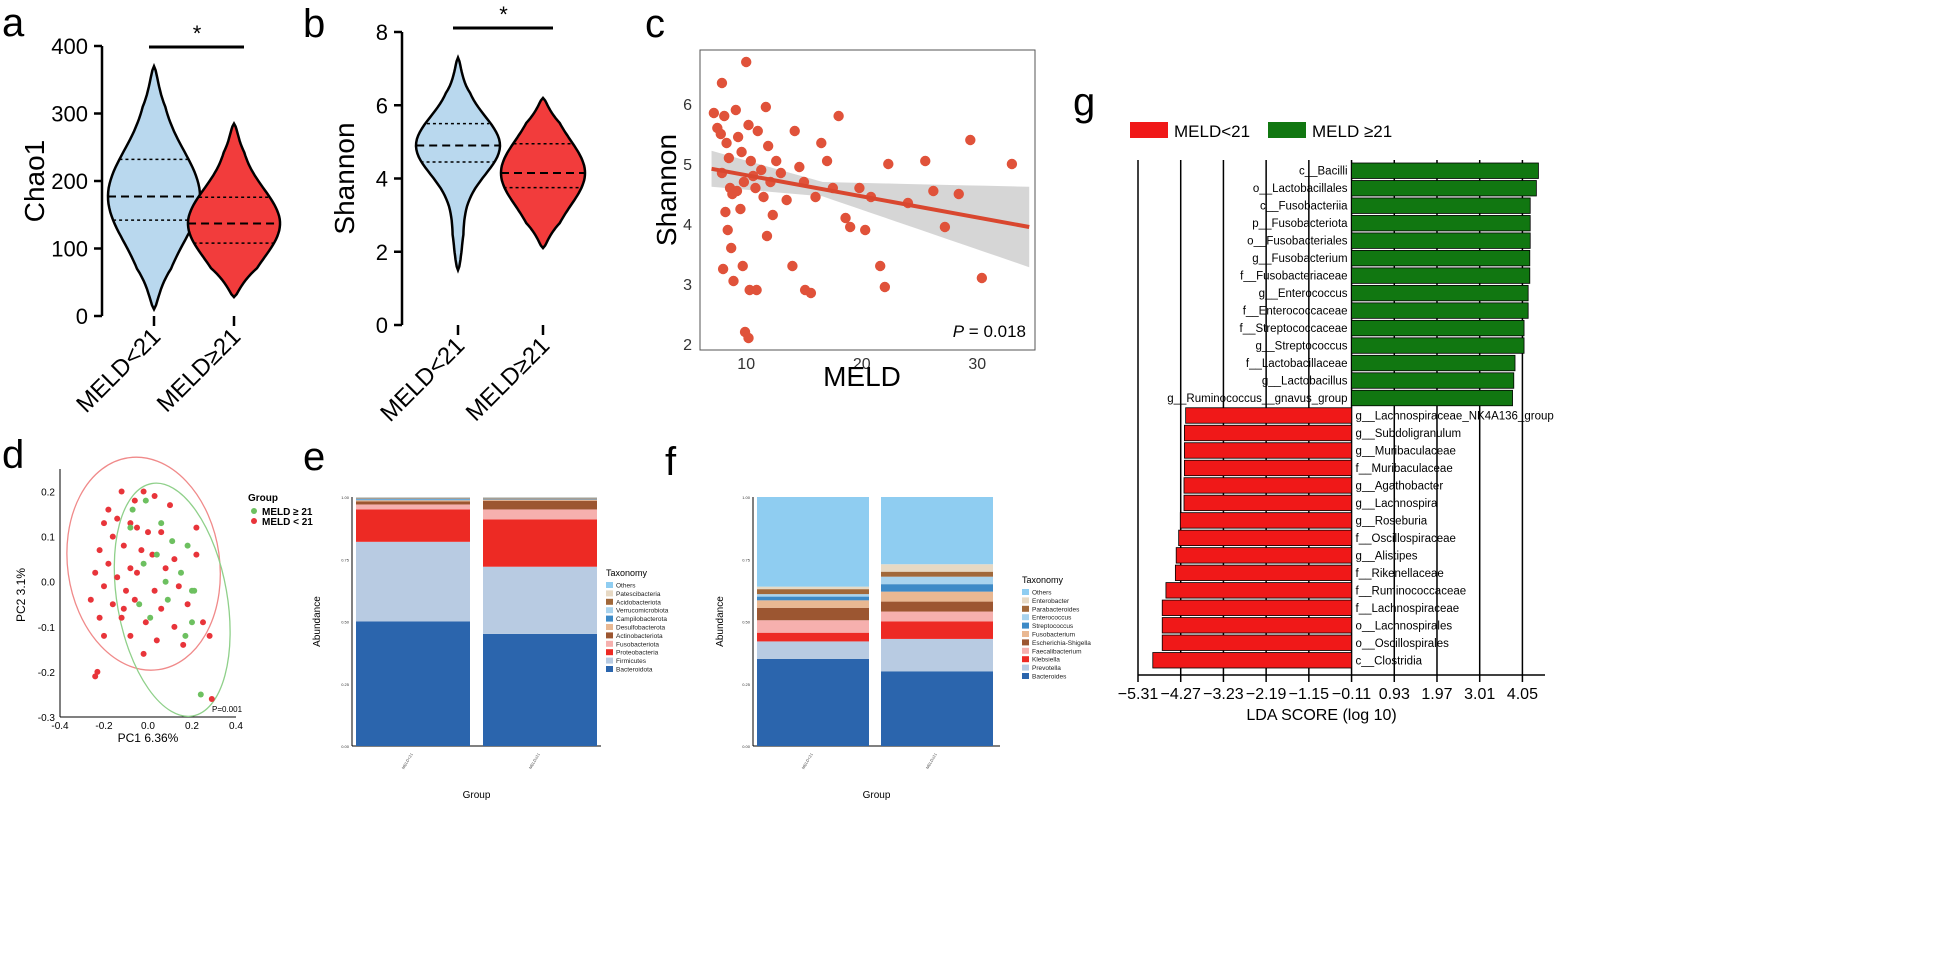  Describe the element at coordinates (1300, 224) in the screenshot. I see `lda-bar-label: p__Fusobacteriota` at that location.